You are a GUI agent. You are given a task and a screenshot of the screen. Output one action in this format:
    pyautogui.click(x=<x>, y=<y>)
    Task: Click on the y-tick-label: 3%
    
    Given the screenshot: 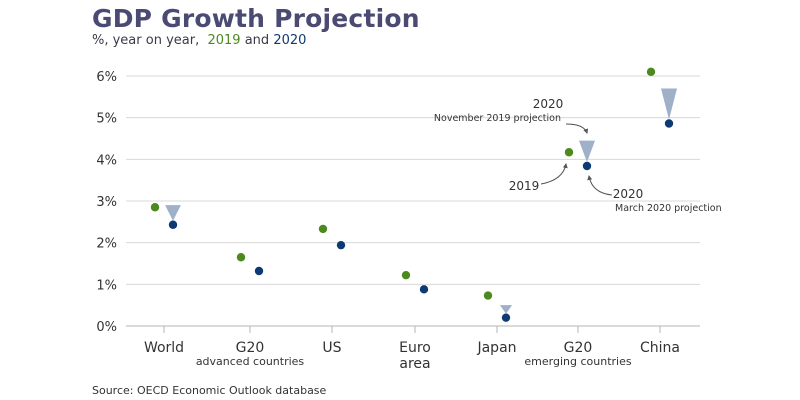 What is the action you would take?
    pyautogui.click(x=106, y=202)
    